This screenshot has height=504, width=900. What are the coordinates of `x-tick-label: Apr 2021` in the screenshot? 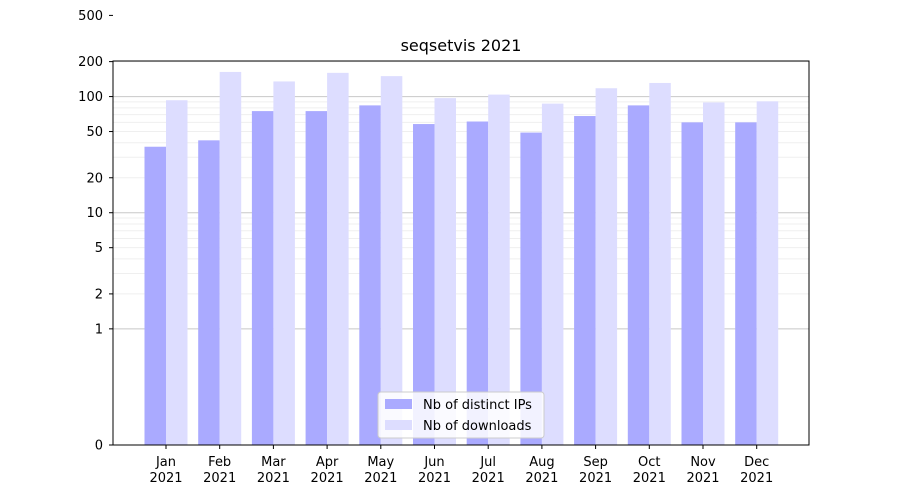 It's located at (327, 470).